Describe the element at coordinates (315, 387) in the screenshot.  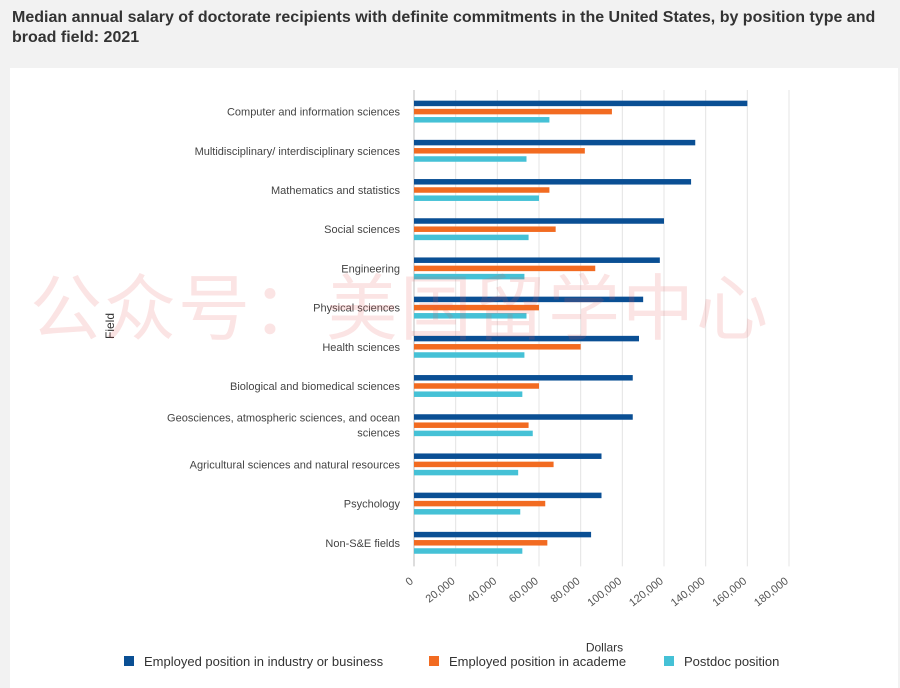
I see `category-label: Biological and biomedical sciences` at that location.